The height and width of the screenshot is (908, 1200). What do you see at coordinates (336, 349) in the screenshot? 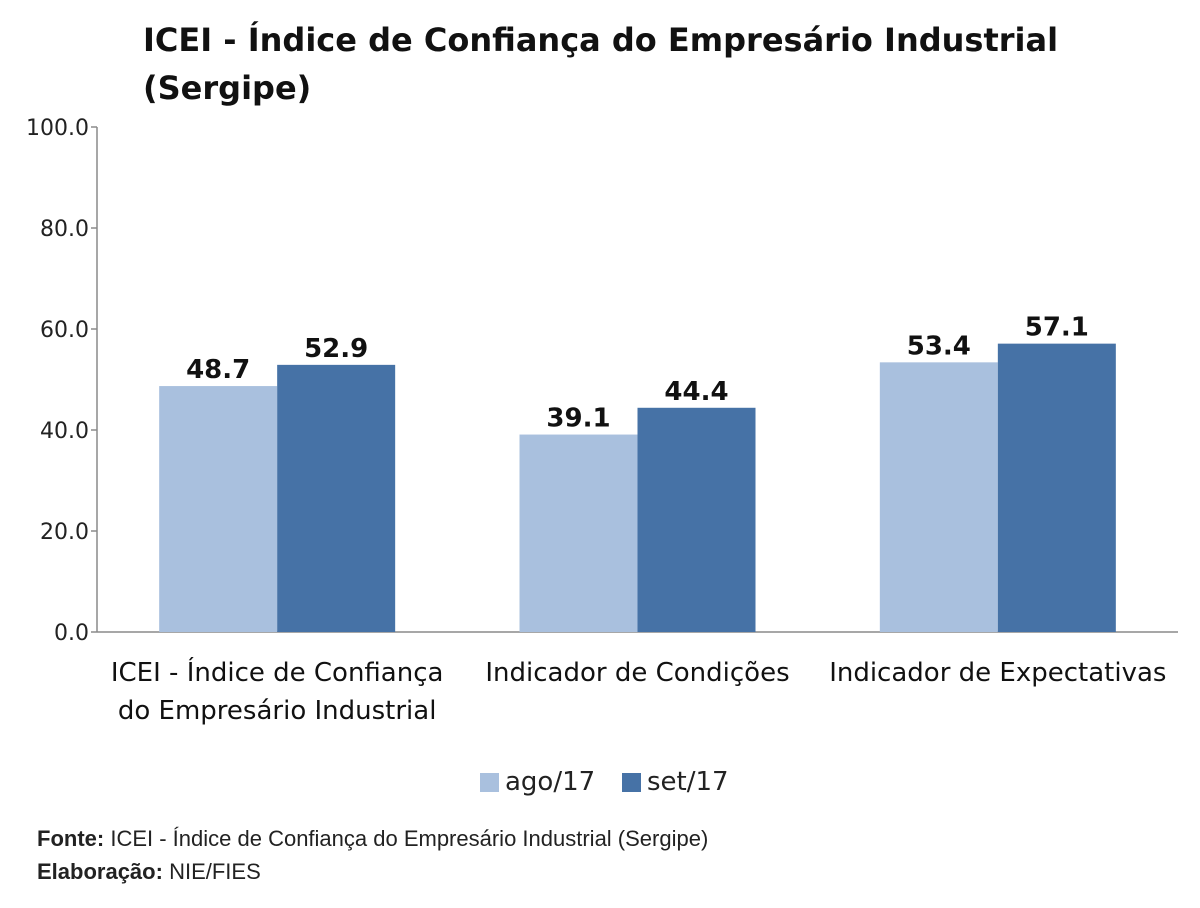
I see `data-label: 52.9` at bounding box center [336, 349].